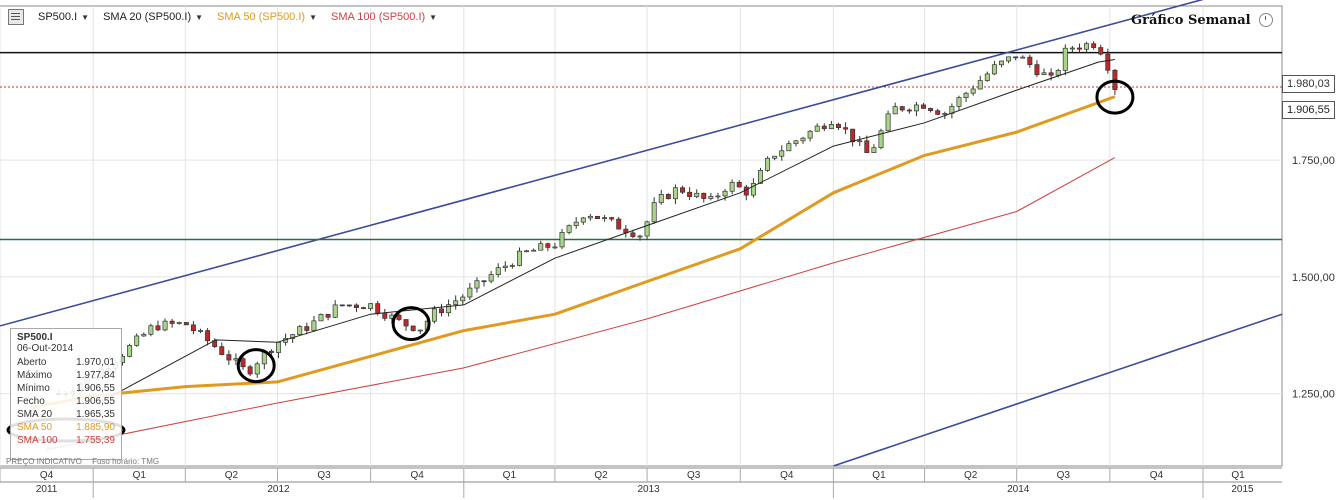 This screenshot has width=1336, height=500. What do you see at coordinates (63, 17) in the screenshot?
I see `toolbar-item-symbol: SP500.I ▼` at bounding box center [63, 17].